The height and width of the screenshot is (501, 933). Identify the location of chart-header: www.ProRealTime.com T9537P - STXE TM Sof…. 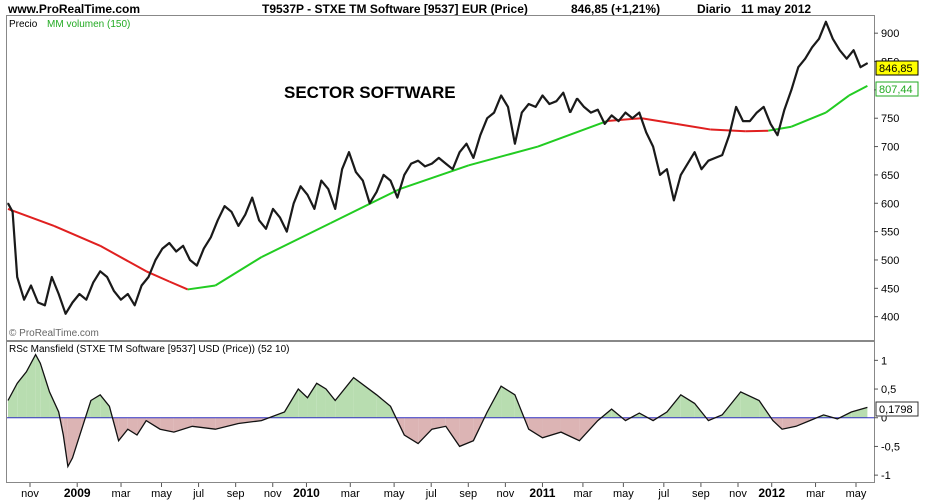
(466, 9).